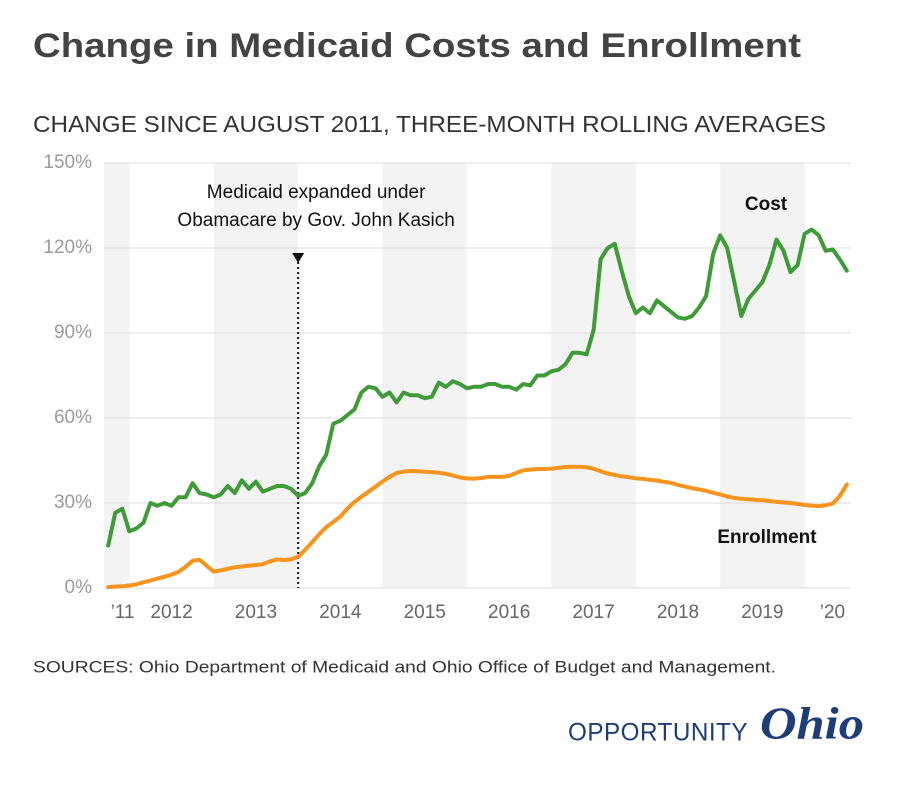 The image size is (900, 786). Describe the element at coordinates (417, 46) in the screenshot. I see `chart-title: Change in Medicaid Costs and Enrollment` at that location.